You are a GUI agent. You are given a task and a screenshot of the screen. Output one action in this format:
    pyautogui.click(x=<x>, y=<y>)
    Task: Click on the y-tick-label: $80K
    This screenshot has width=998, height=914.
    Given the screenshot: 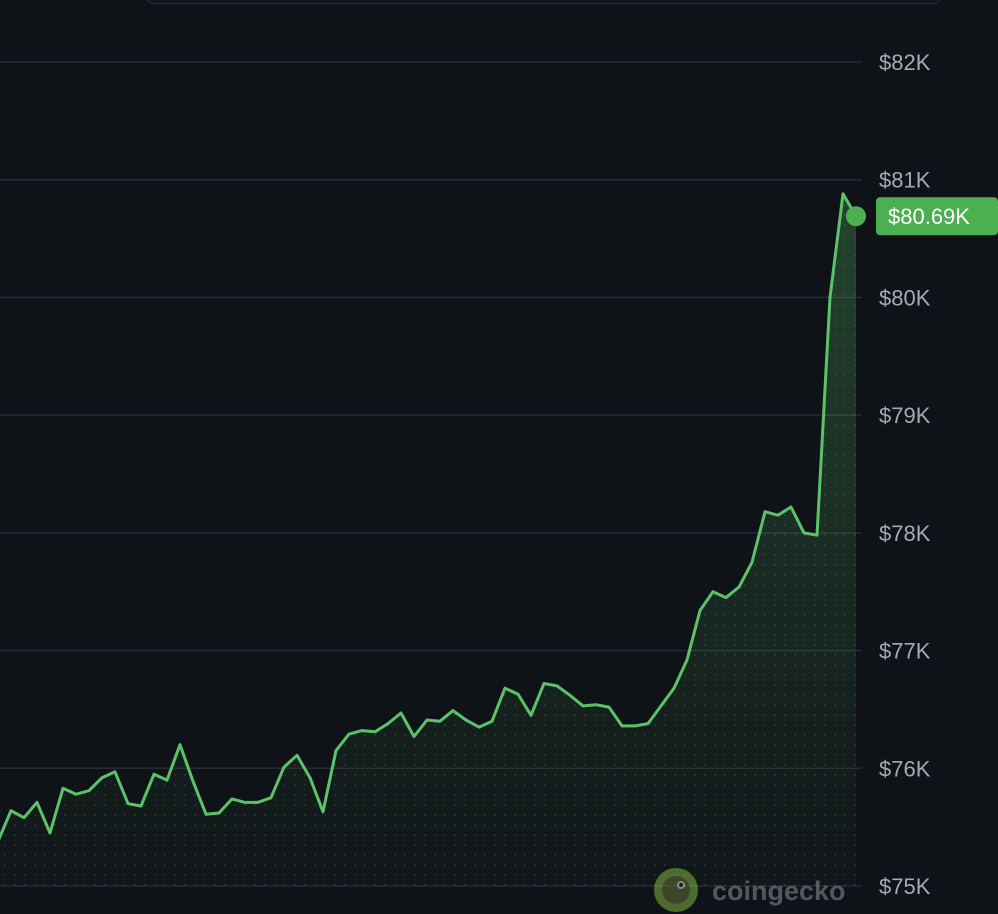 What is the action you would take?
    pyautogui.click(x=905, y=297)
    